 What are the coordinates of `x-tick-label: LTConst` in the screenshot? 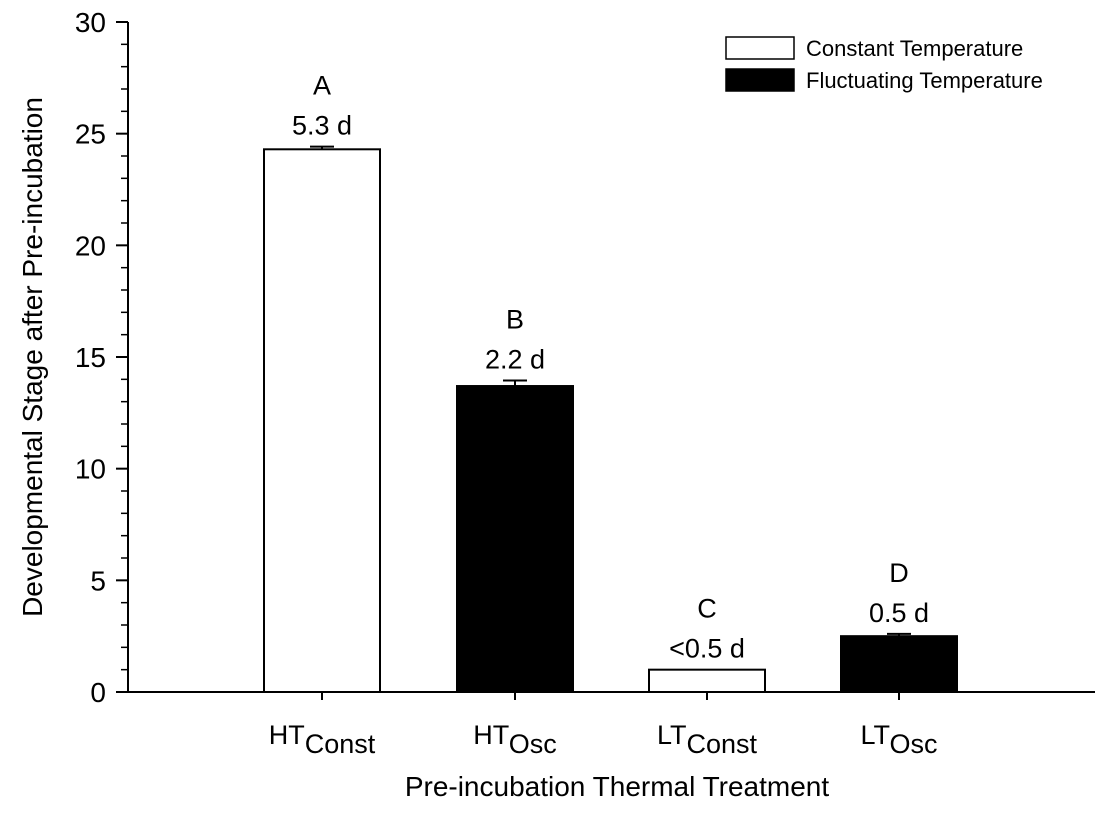 It's located at (707, 739).